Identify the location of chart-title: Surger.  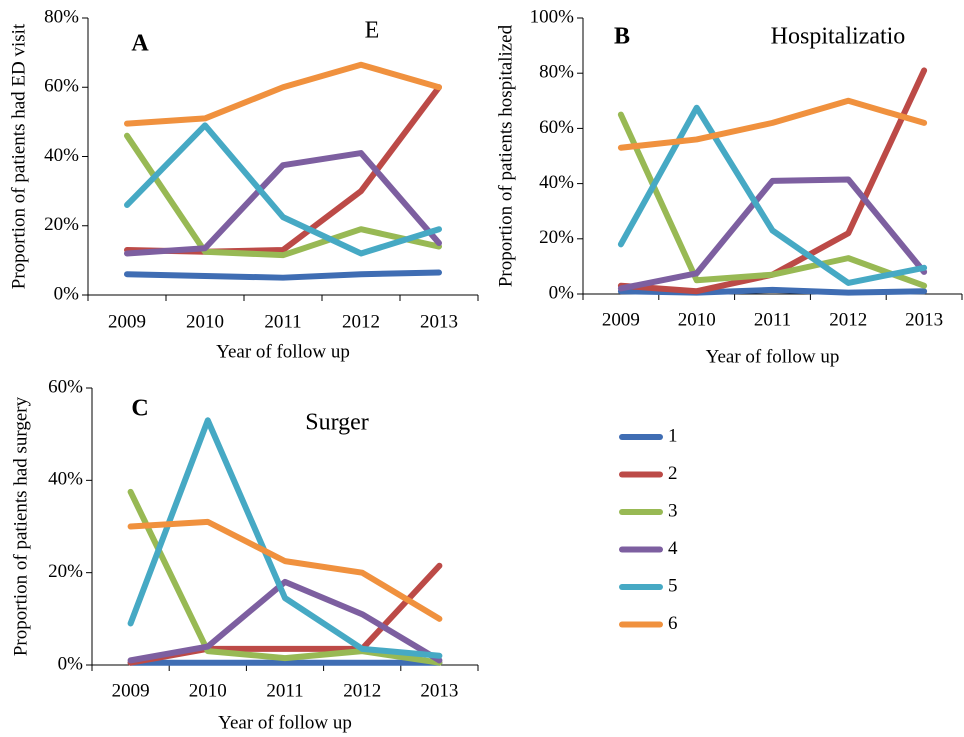
(337, 423).